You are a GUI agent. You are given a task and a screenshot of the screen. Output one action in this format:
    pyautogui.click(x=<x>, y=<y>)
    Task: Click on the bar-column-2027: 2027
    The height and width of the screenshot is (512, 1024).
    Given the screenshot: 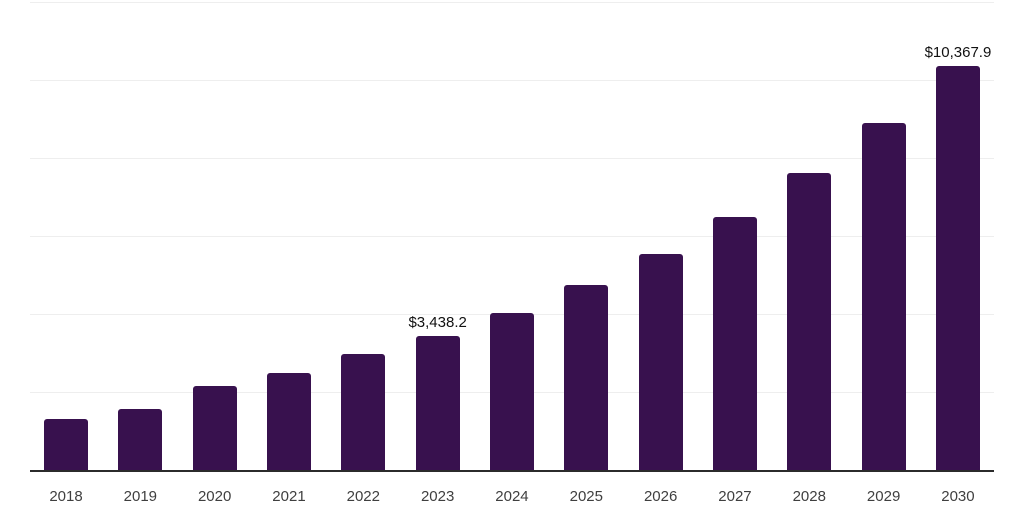 What is the action you would take?
    pyautogui.click(x=734, y=253)
    